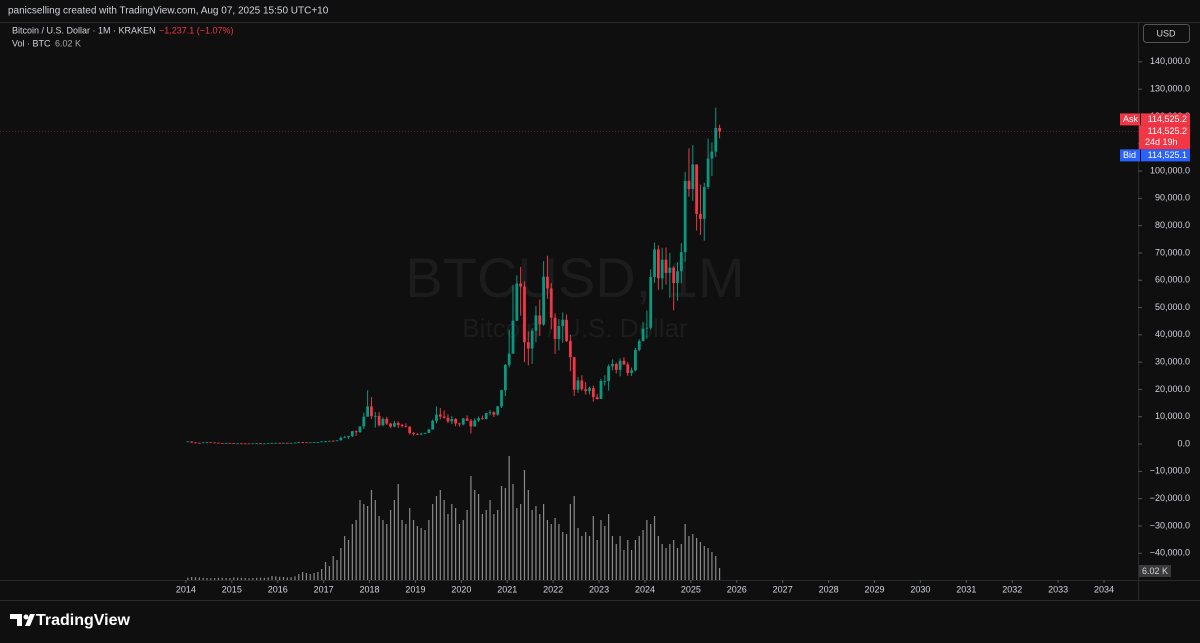 This screenshot has height=643, width=1200. Describe the element at coordinates (691, 589) in the screenshot. I see `x-tick-label: 2025` at that location.